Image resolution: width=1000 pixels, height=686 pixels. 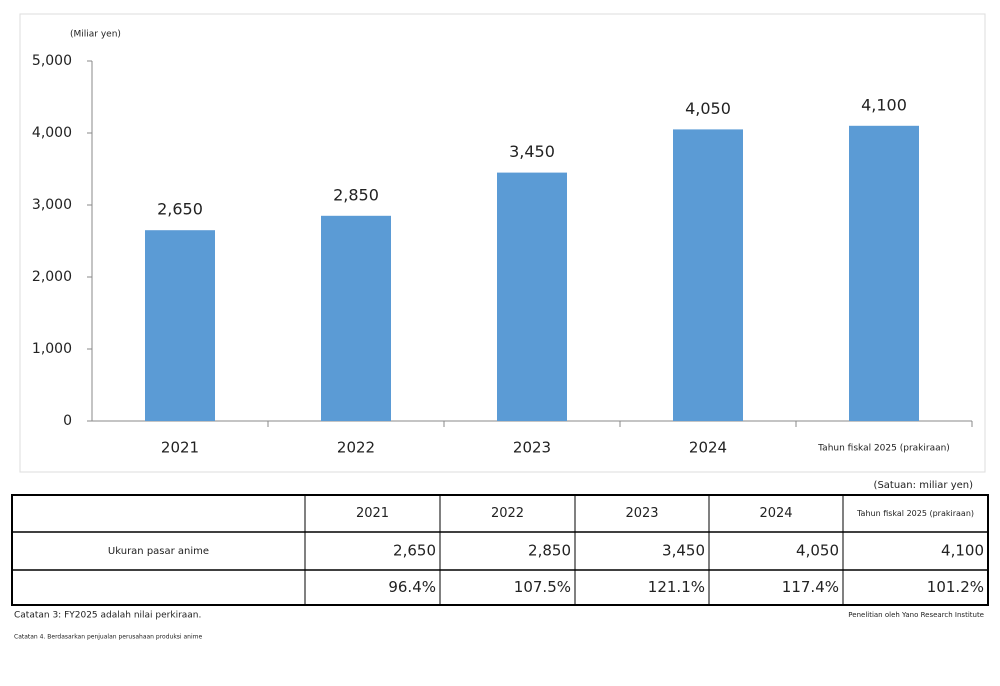 What do you see at coordinates (955, 587) in the screenshot?
I see `table-cell: 101.2%` at bounding box center [955, 587].